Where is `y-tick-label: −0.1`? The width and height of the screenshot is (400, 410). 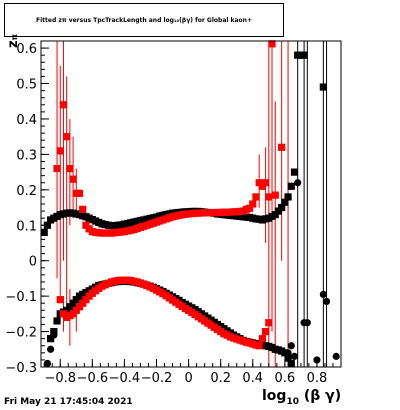
y-tick-label: −0.1 is located at coordinates (21, 297).